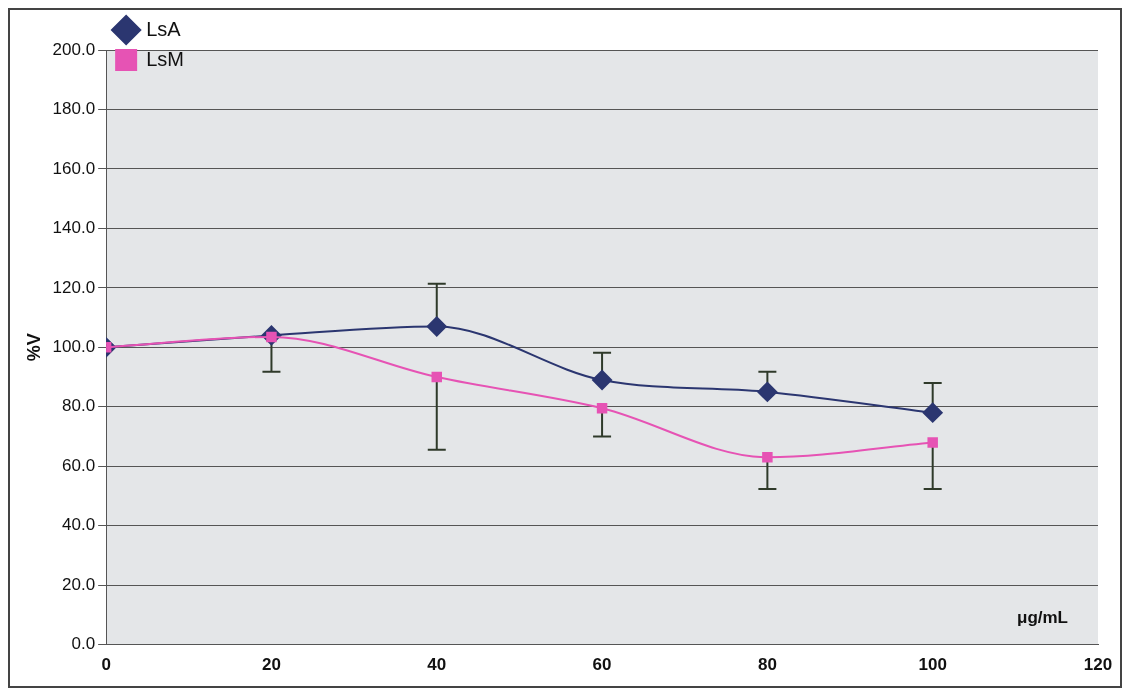  Describe the element at coordinates (79, 584) in the screenshot. I see `y-tick-label: 20.0` at that location.